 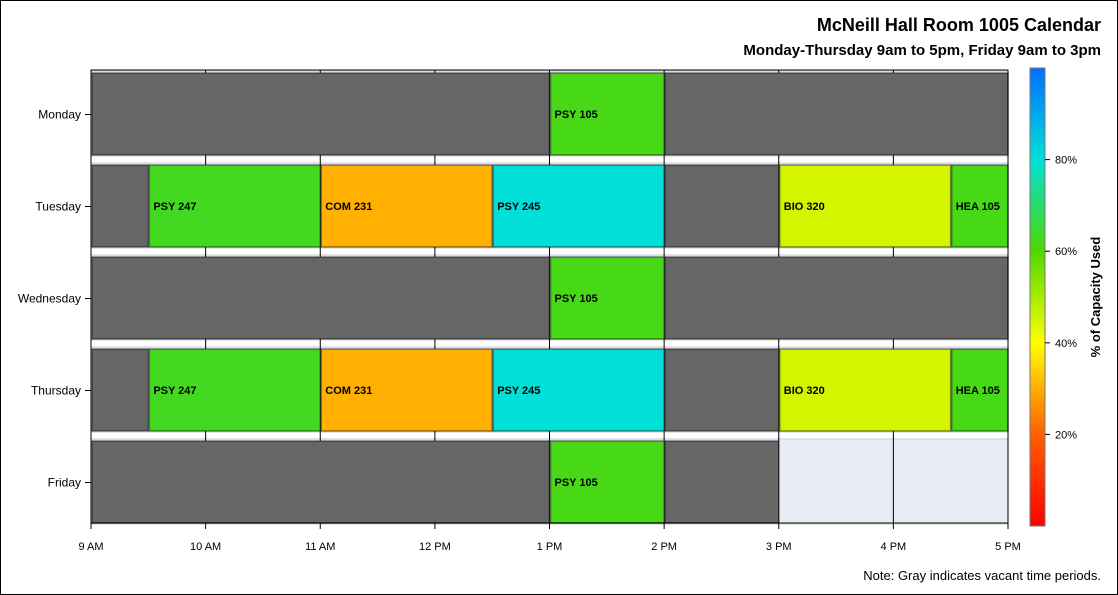 I want to click on colorbar-tick-label-60: 60%, so click(x=1066, y=252).